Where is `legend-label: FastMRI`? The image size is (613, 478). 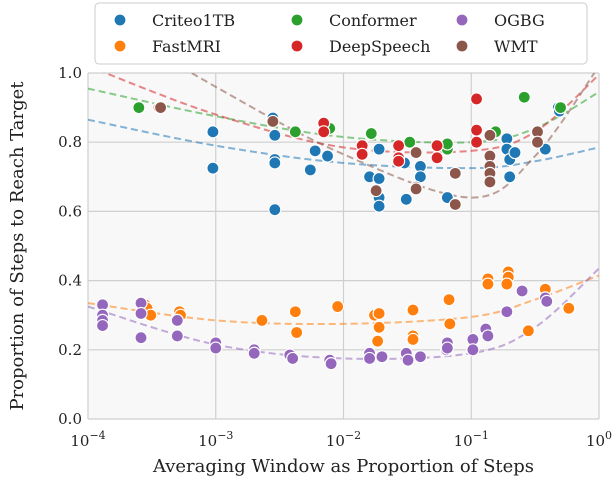
legend-label: FastMRI is located at coordinates (186, 46).